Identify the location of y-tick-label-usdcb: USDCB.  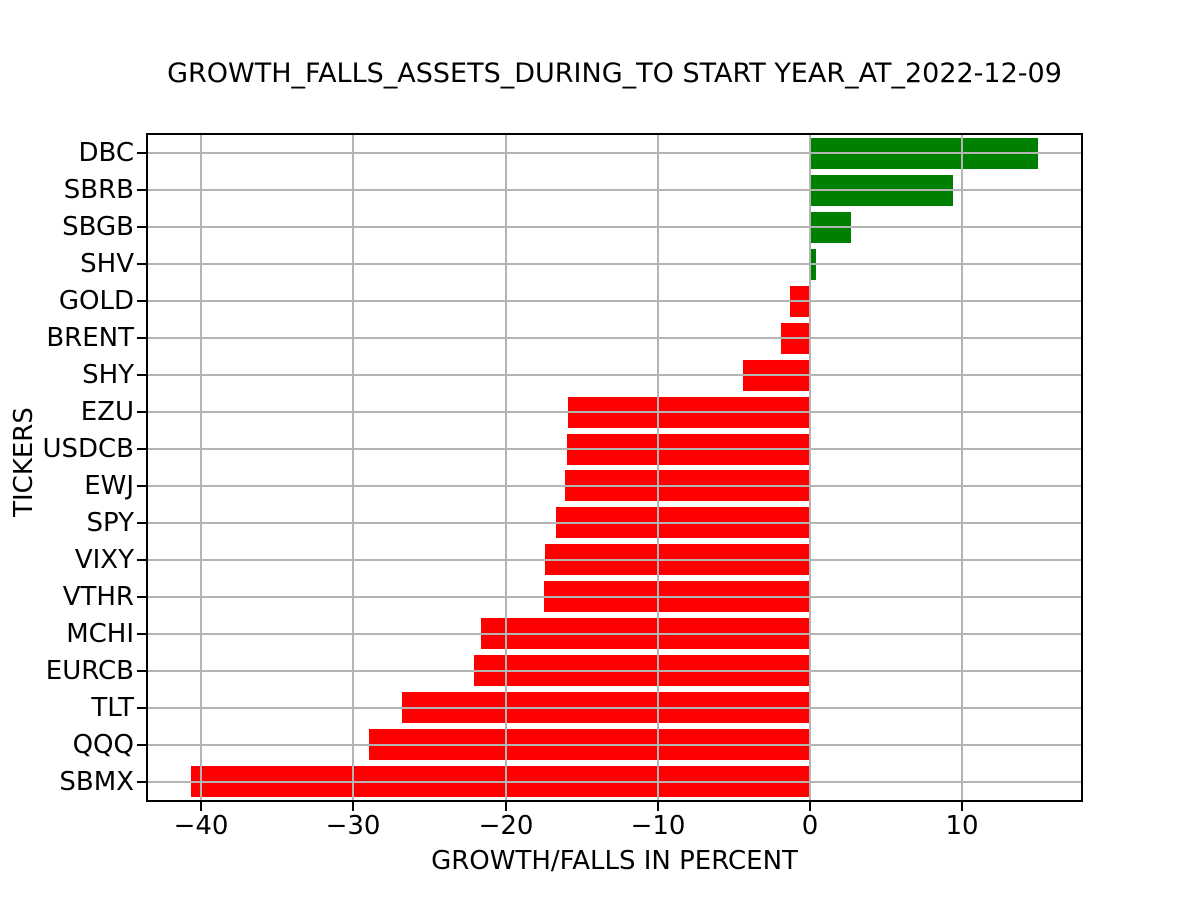
(88, 449).